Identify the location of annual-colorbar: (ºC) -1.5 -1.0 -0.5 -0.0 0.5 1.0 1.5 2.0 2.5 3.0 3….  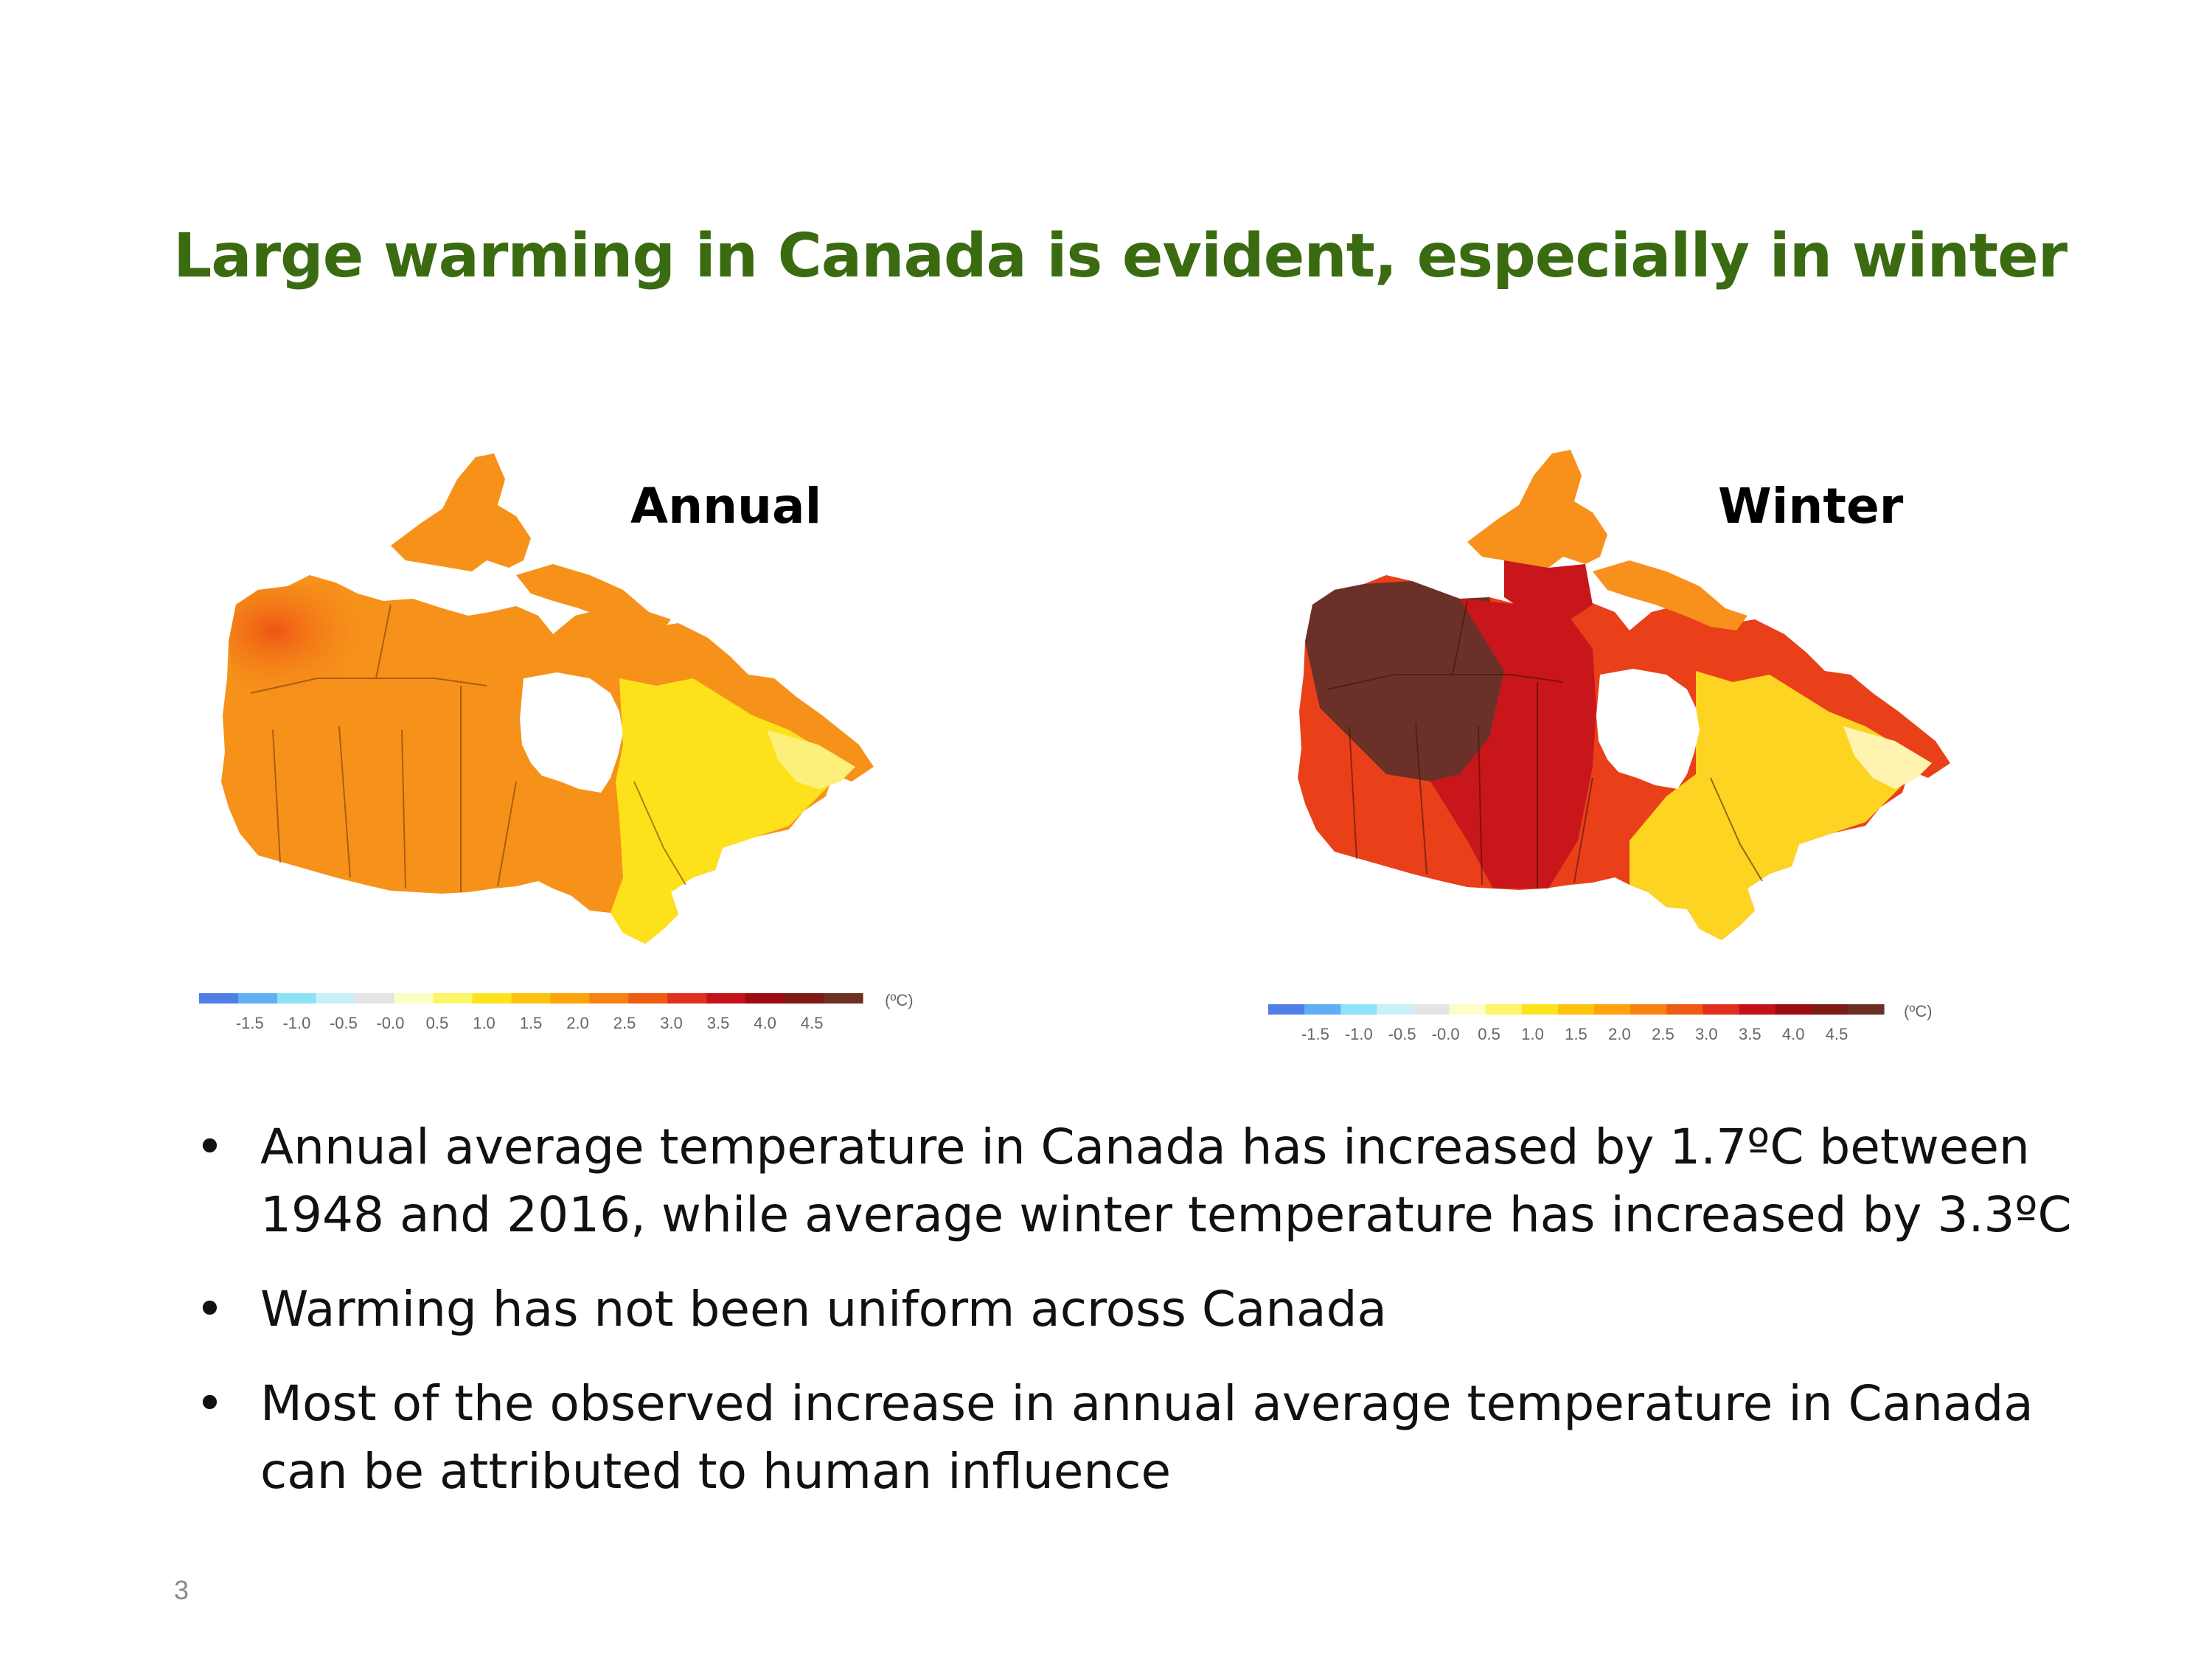
(556, 1011).